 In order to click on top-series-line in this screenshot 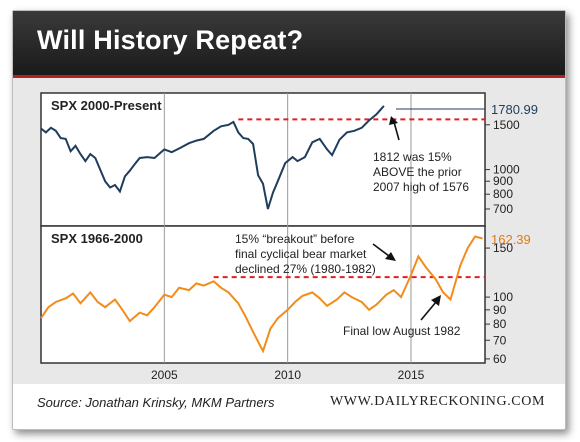, I will do `click(212, 157)`.